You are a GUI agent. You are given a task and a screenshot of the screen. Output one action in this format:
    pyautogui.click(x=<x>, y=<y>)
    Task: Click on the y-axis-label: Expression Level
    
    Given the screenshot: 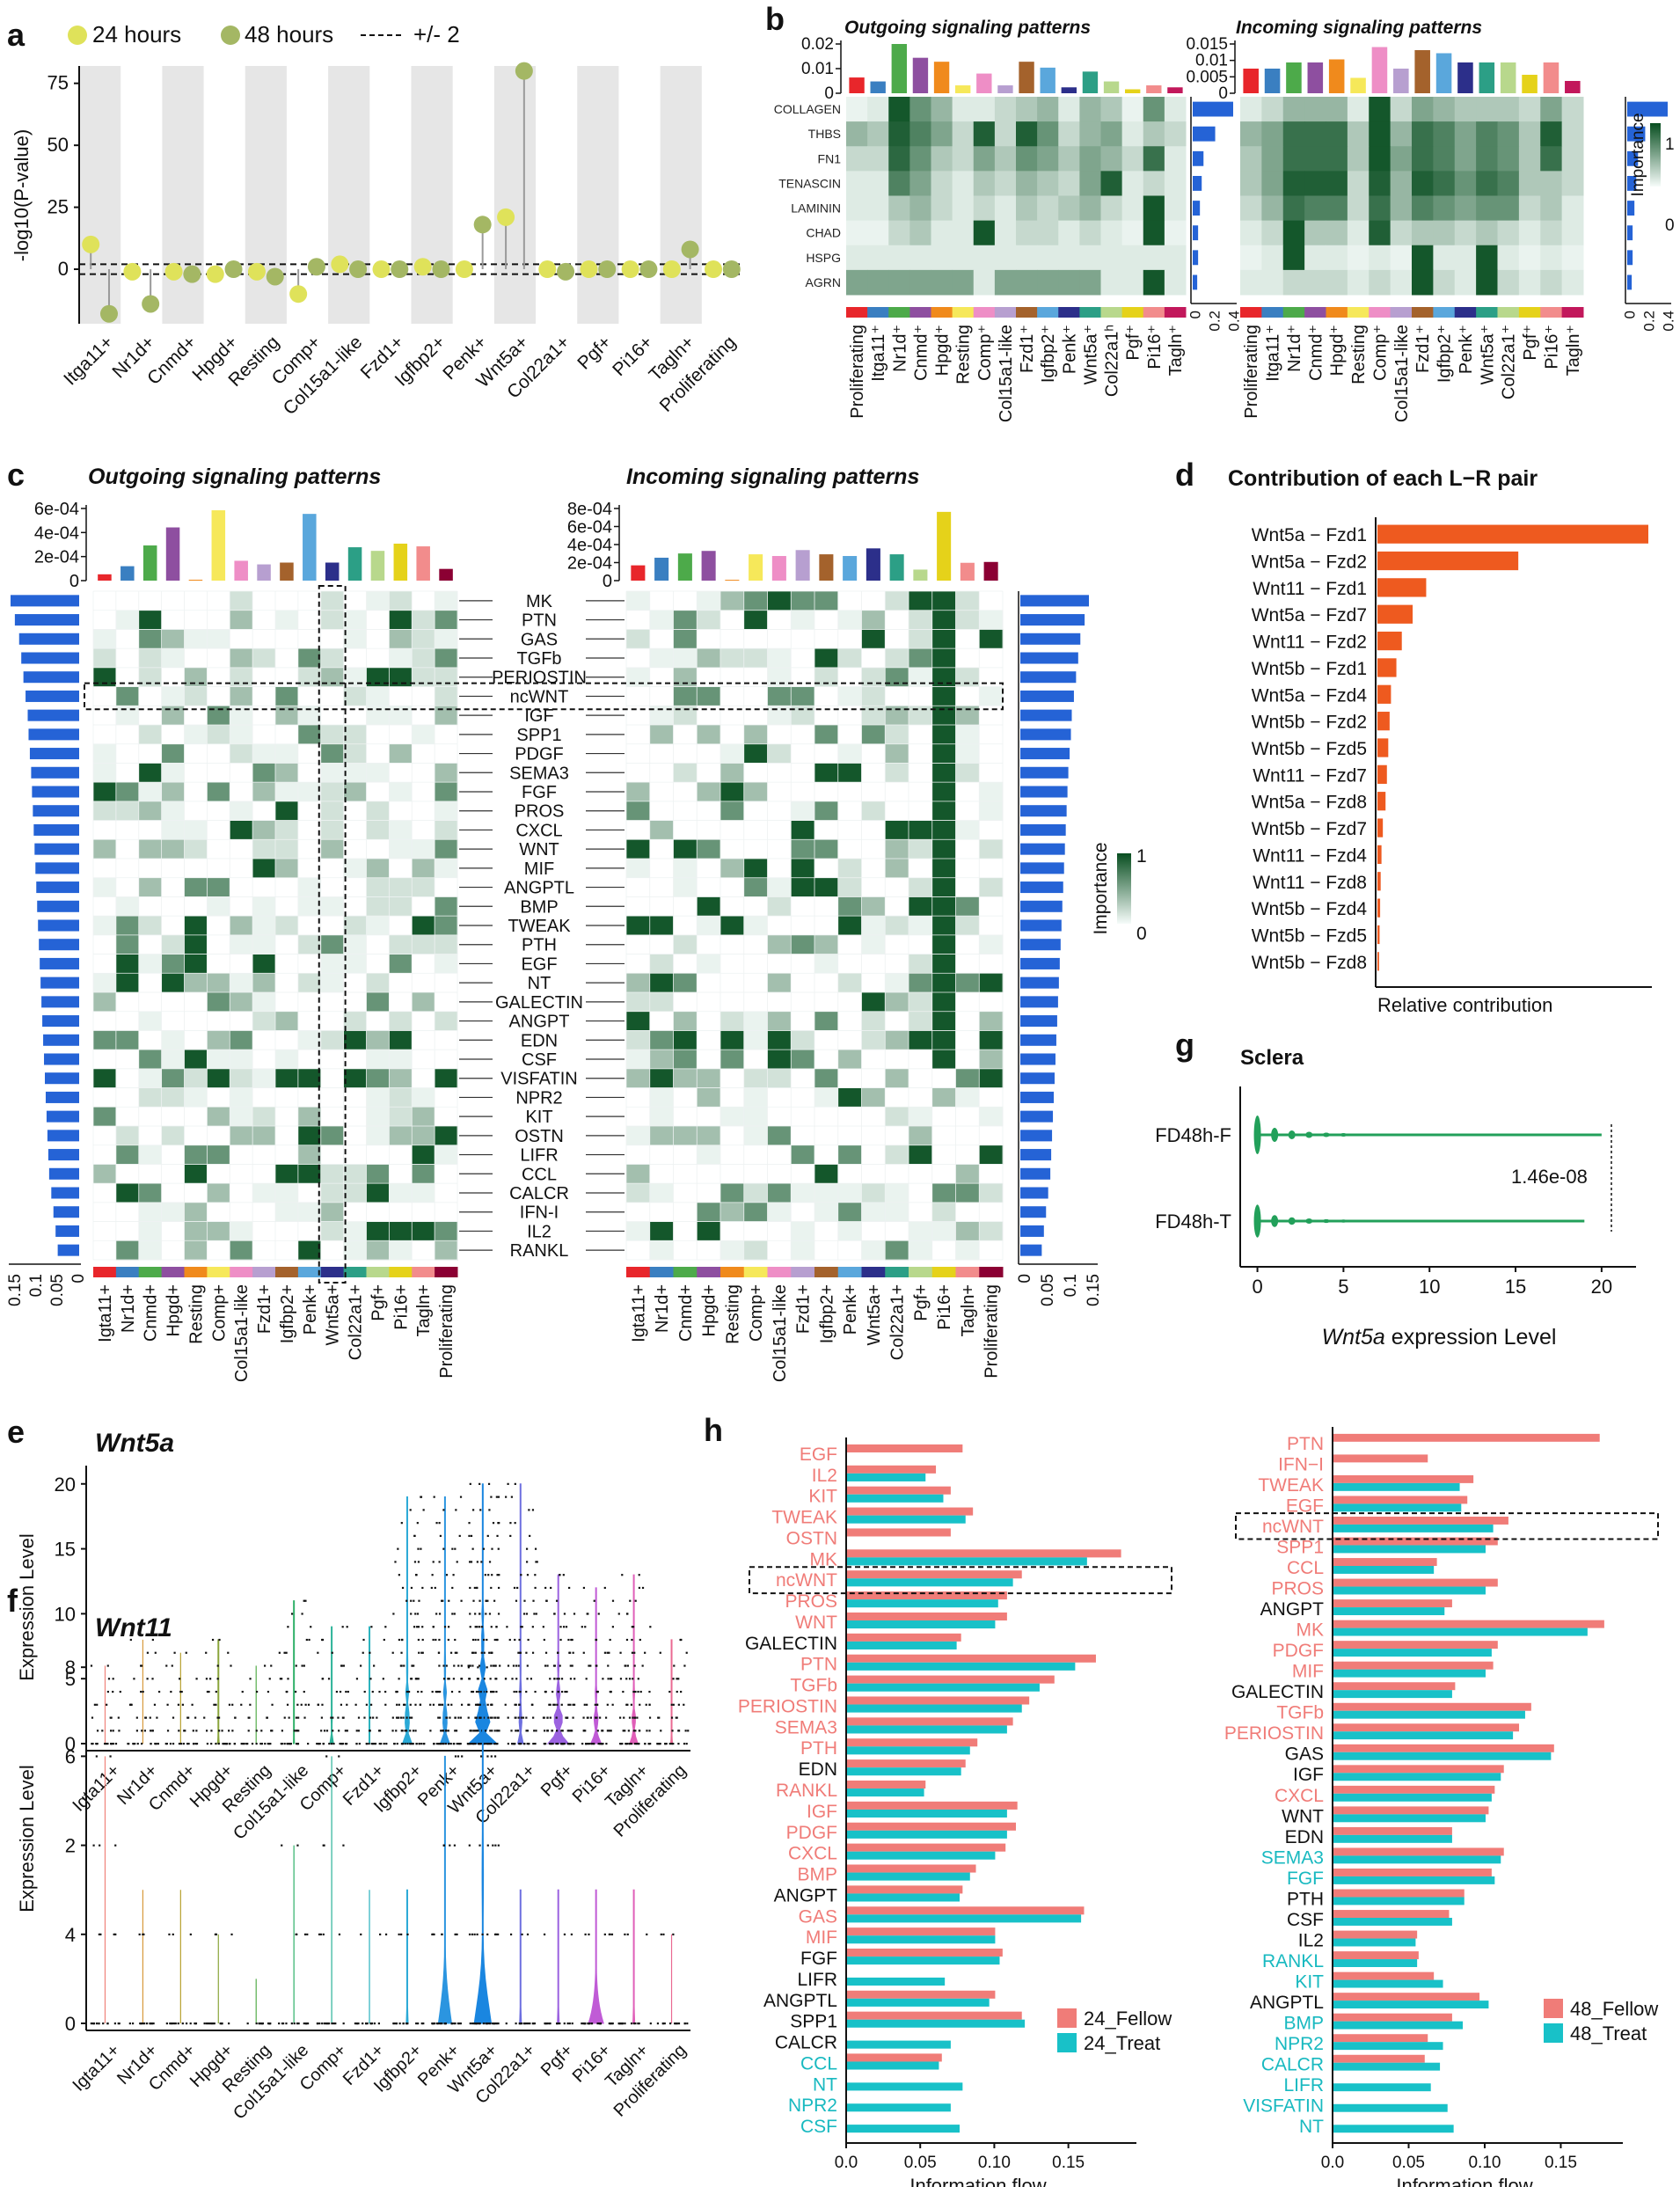 What is the action you would take?
    pyautogui.click(x=27, y=1839)
    